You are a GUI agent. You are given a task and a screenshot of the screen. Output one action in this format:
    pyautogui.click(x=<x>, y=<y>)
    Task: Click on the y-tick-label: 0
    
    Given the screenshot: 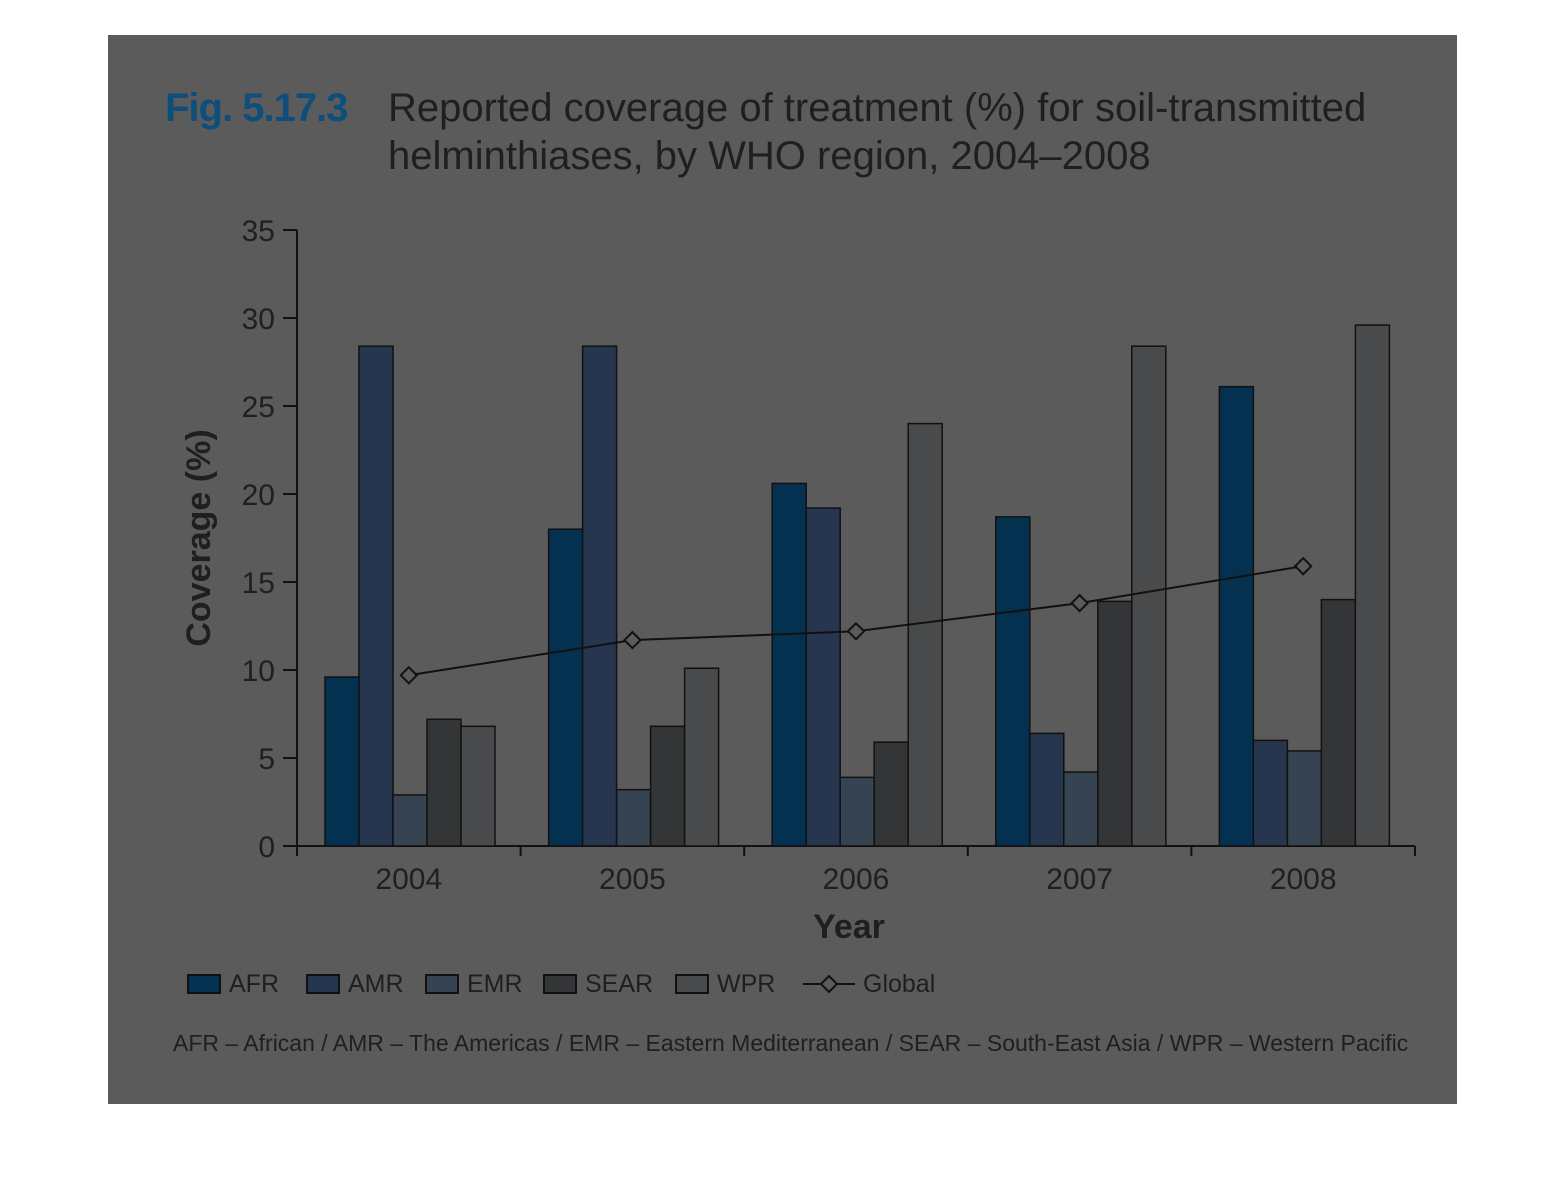 What is the action you would take?
    pyautogui.click(x=266, y=847)
    